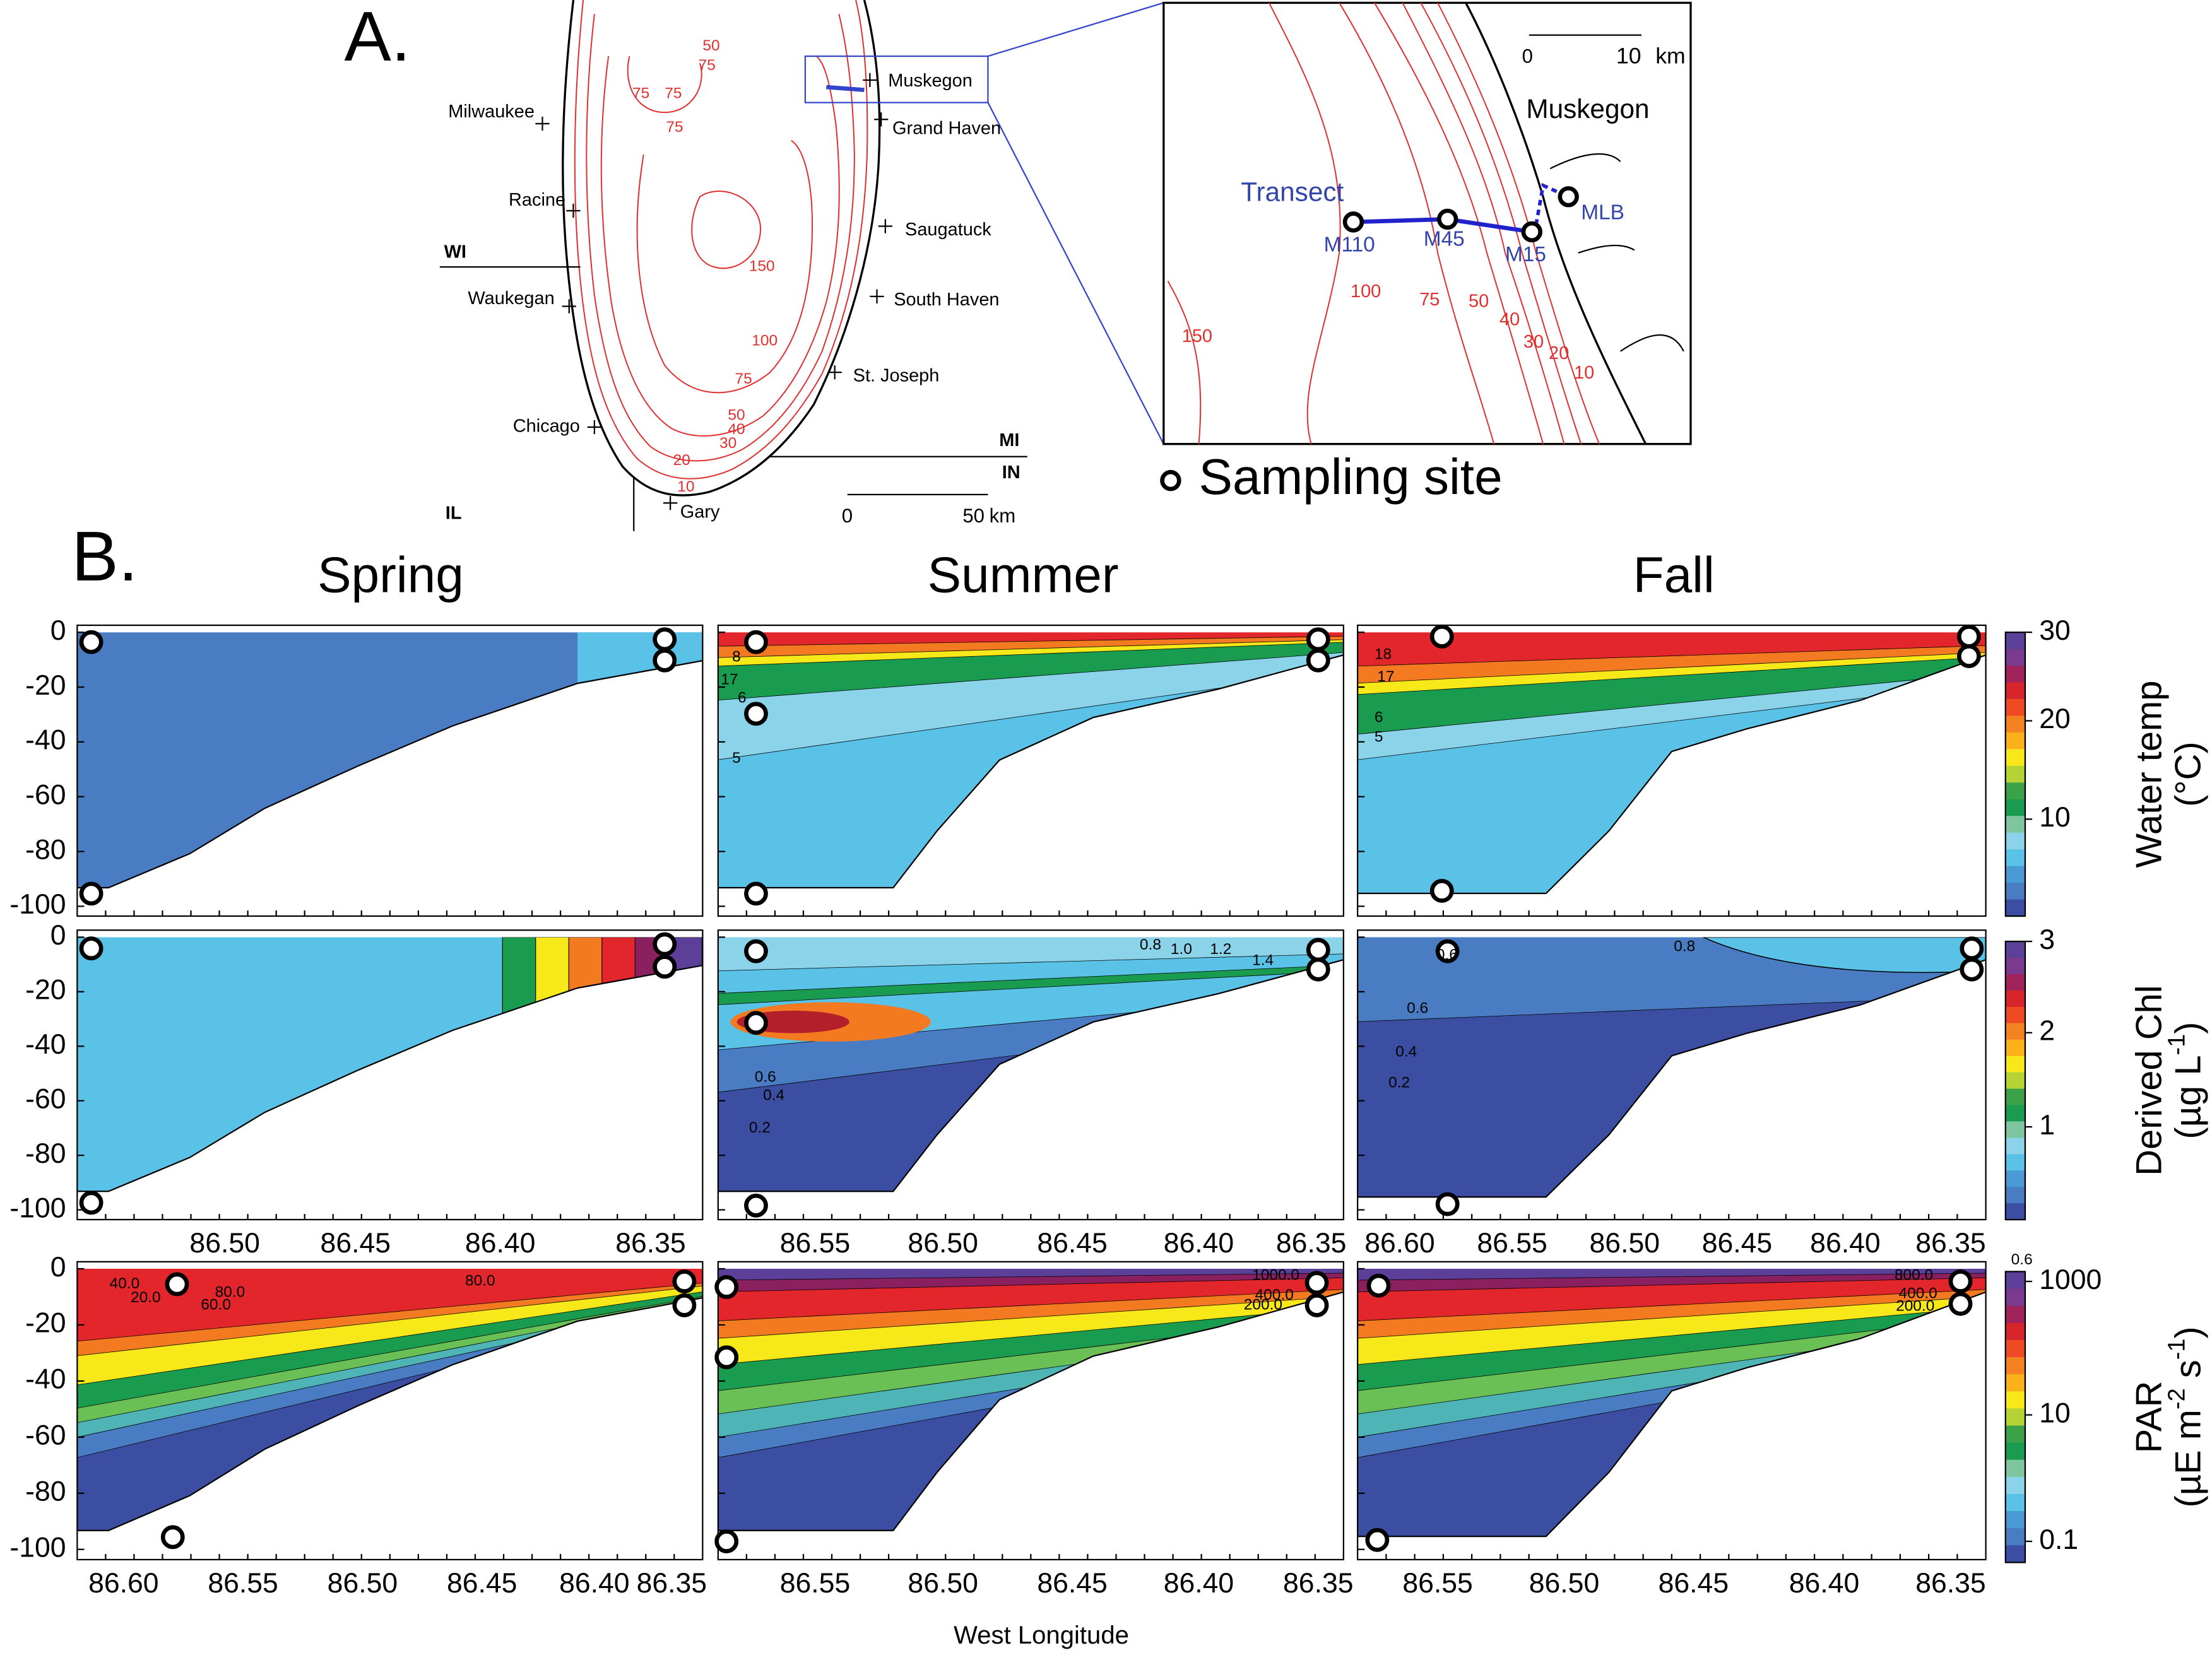  I want to click on contour-label: 80.0, so click(230, 1291).